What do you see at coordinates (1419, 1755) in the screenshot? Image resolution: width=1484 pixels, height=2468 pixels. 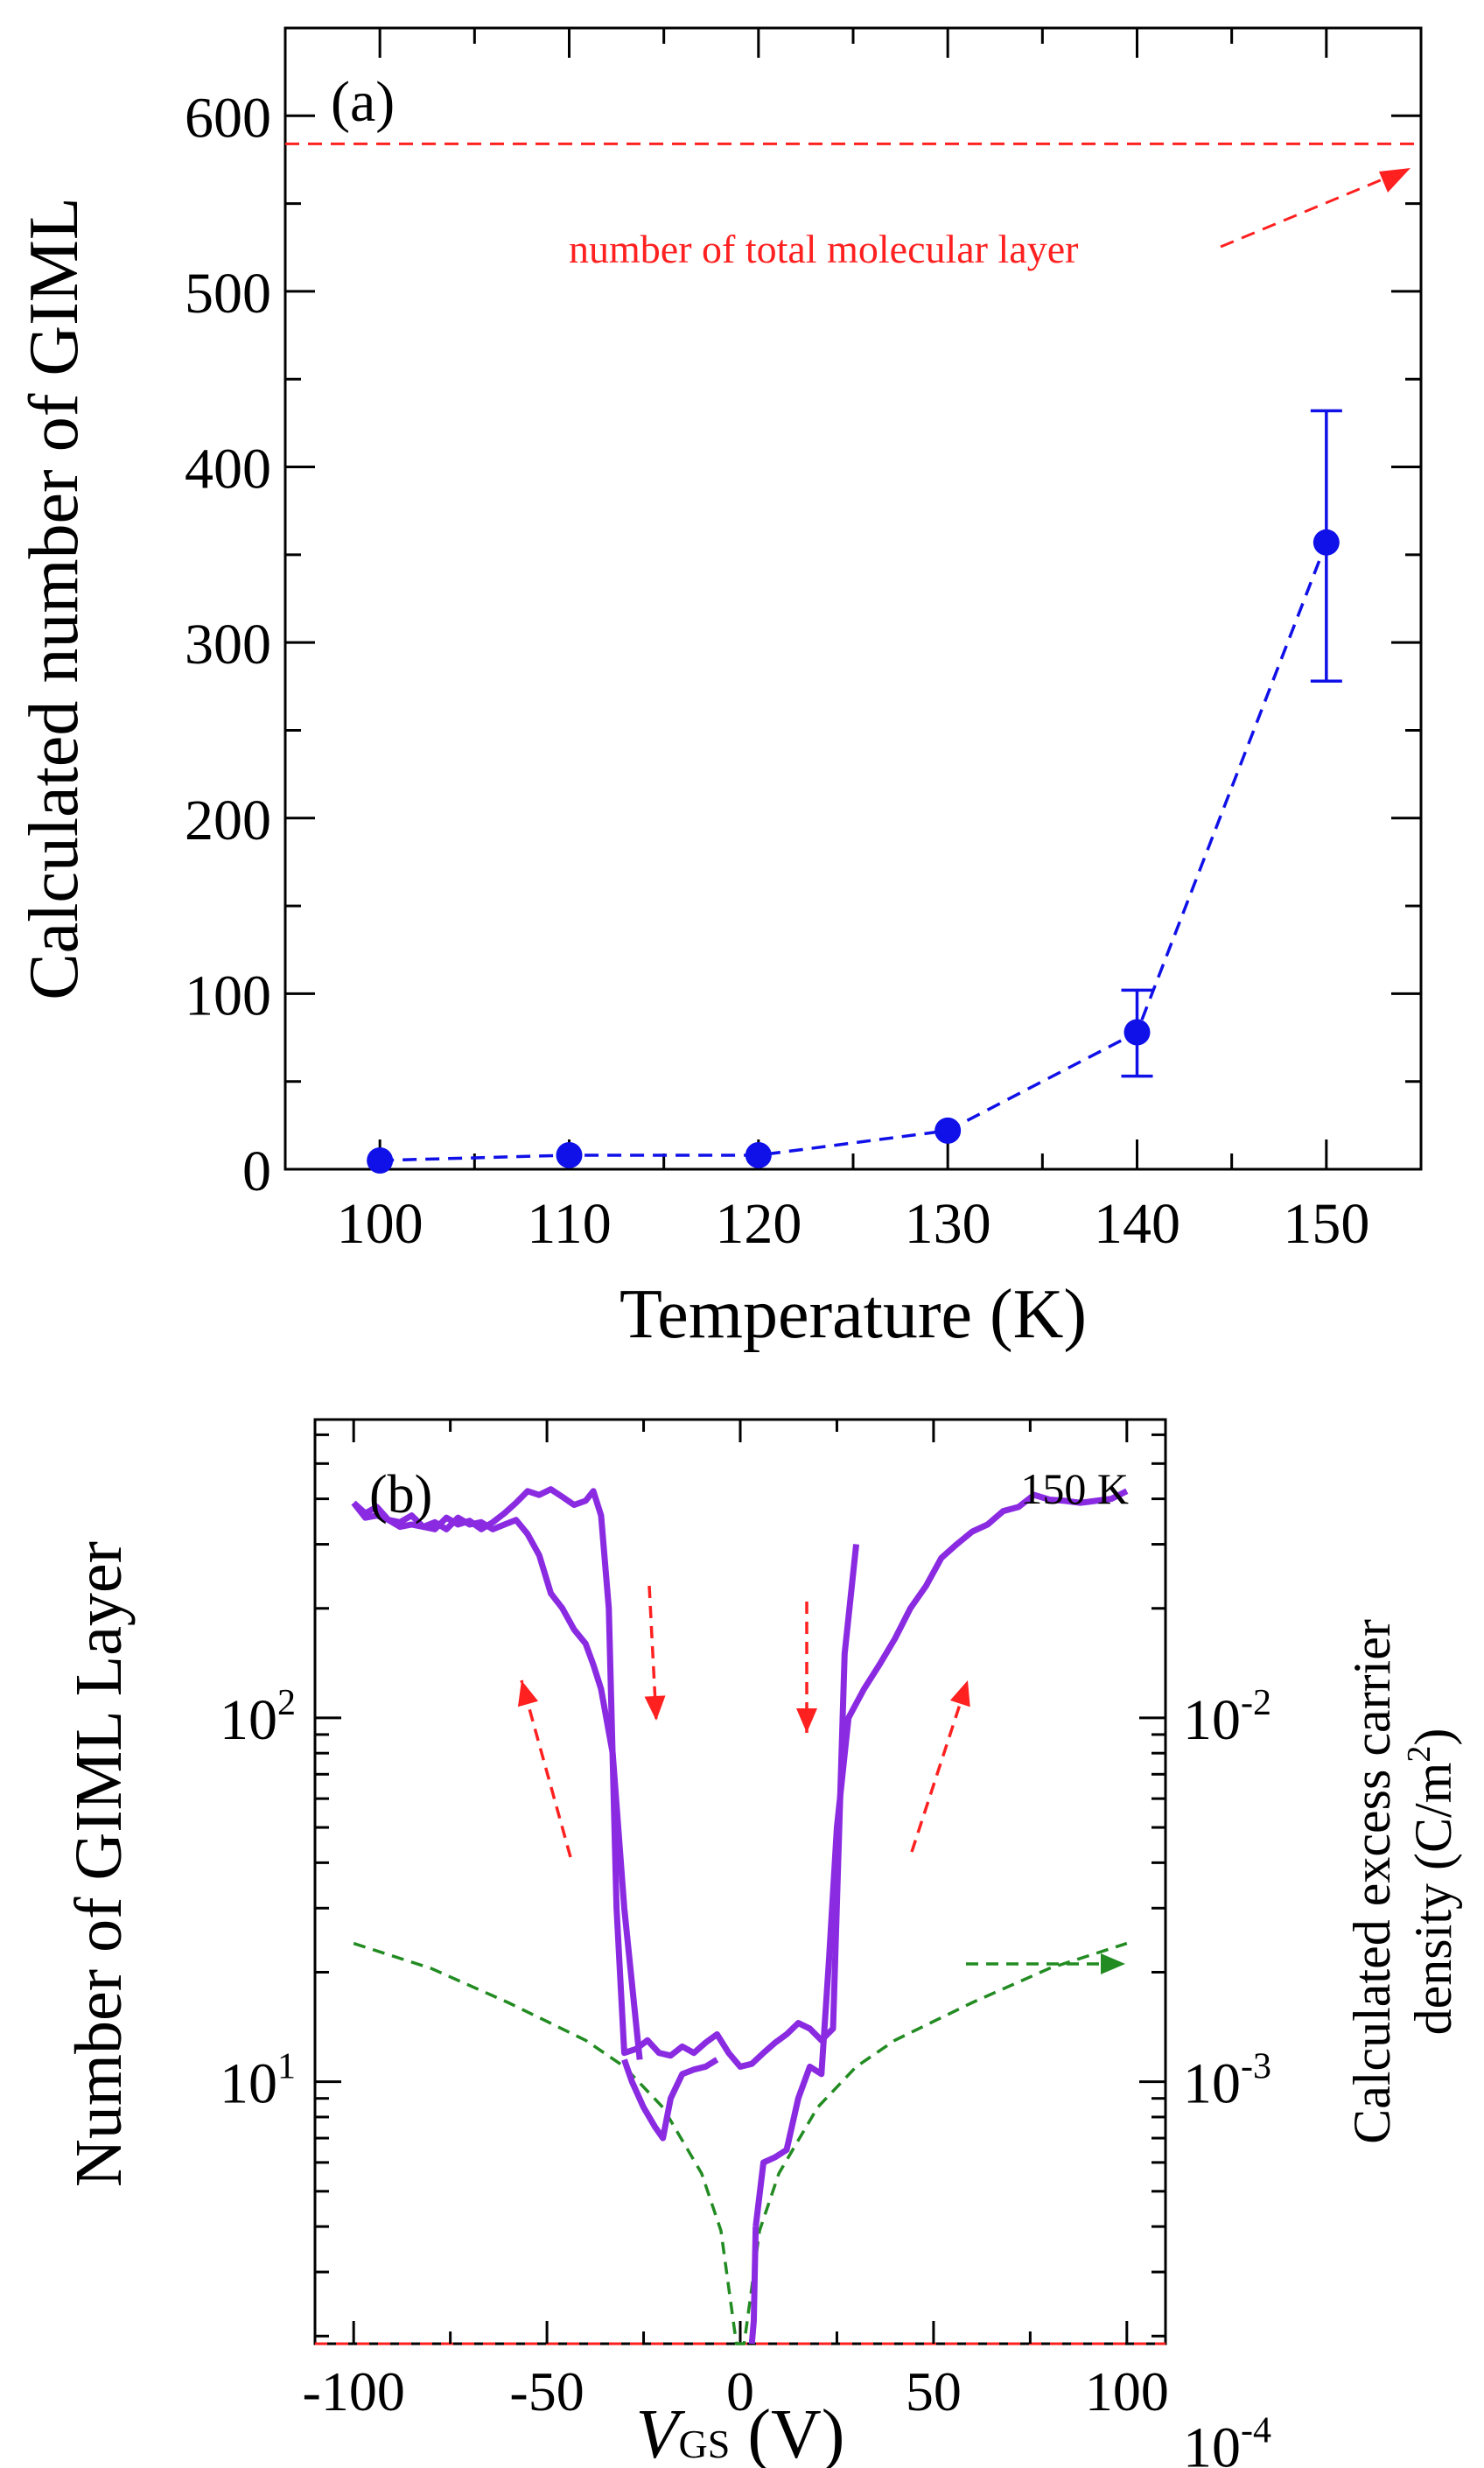 I see `right-label-sup: 2` at bounding box center [1419, 1755].